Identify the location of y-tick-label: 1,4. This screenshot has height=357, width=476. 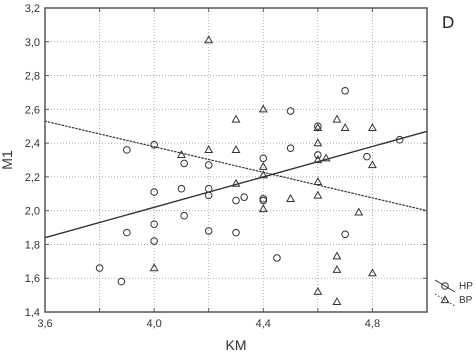
(32, 313).